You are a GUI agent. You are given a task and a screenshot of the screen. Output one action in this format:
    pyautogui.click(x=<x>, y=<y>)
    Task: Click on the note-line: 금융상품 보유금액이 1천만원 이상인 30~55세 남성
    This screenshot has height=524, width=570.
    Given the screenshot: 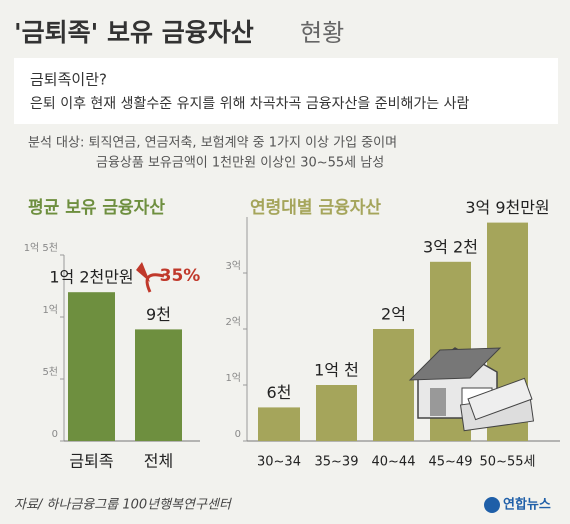 What is the action you would take?
    pyautogui.click(x=240, y=163)
    